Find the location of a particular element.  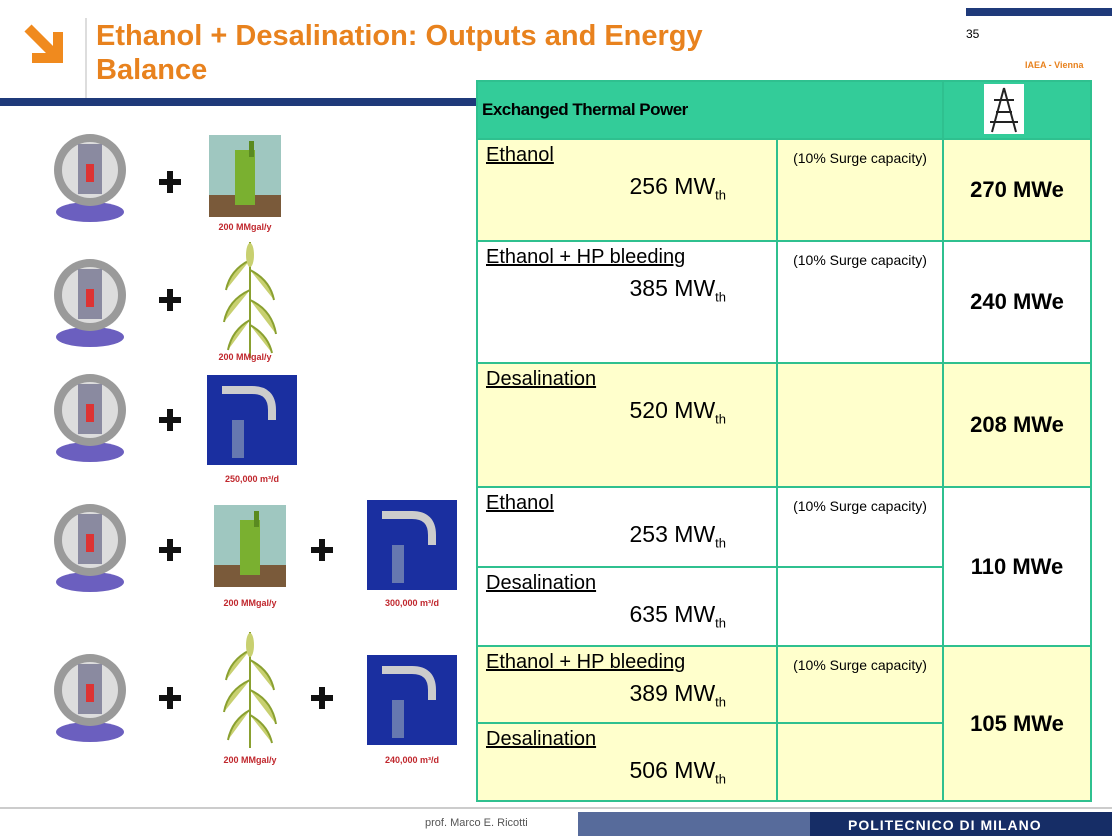

process-cell: Ethanol + HP bleeding 385 MWth is located at coordinates (627, 302).